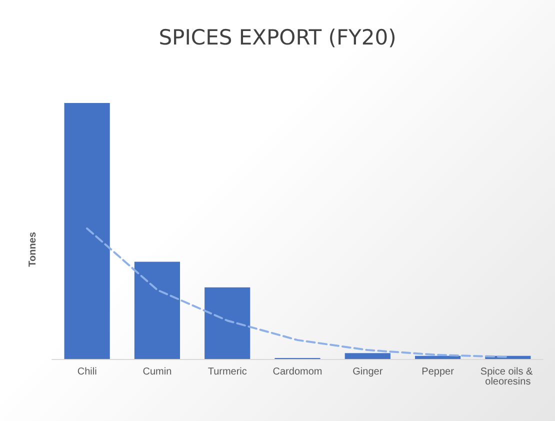  Describe the element at coordinates (227, 372) in the screenshot. I see `x-tick-label: Turmeric` at that location.